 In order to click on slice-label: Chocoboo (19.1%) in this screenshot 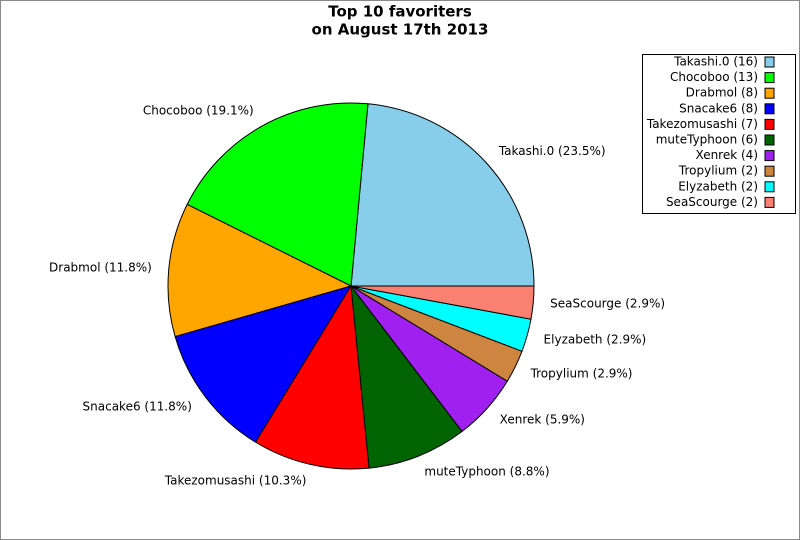, I will do `click(198, 111)`.